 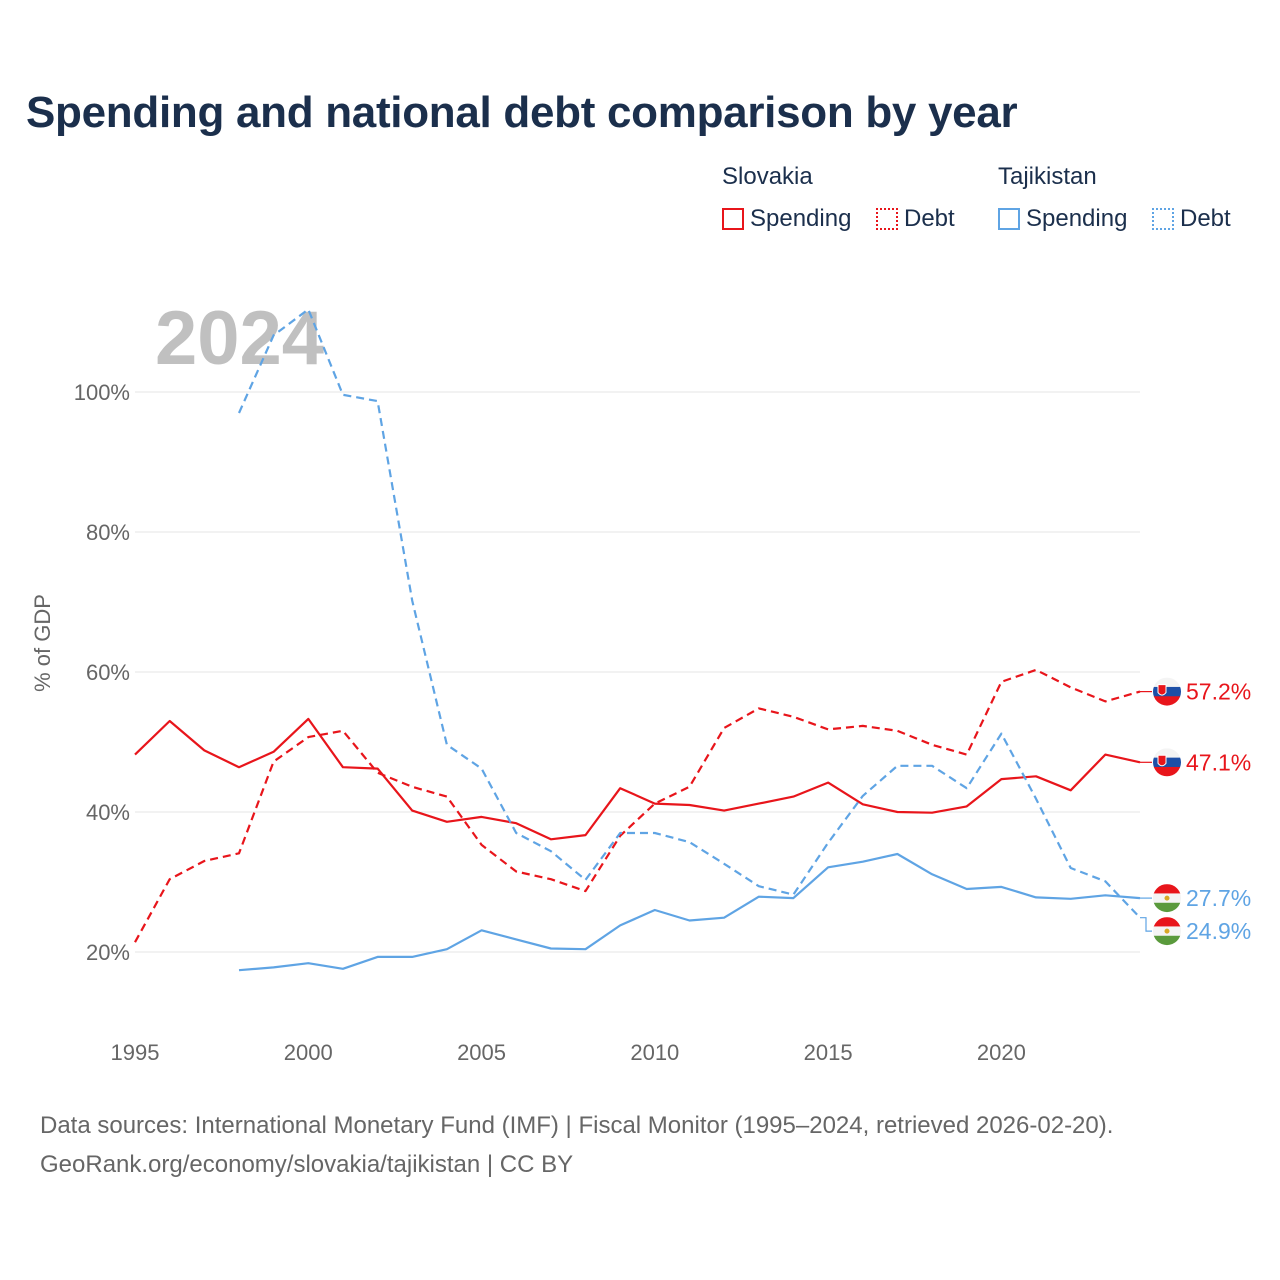 I want to click on end-value-label: 47.1%, so click(x=1218, y=762).